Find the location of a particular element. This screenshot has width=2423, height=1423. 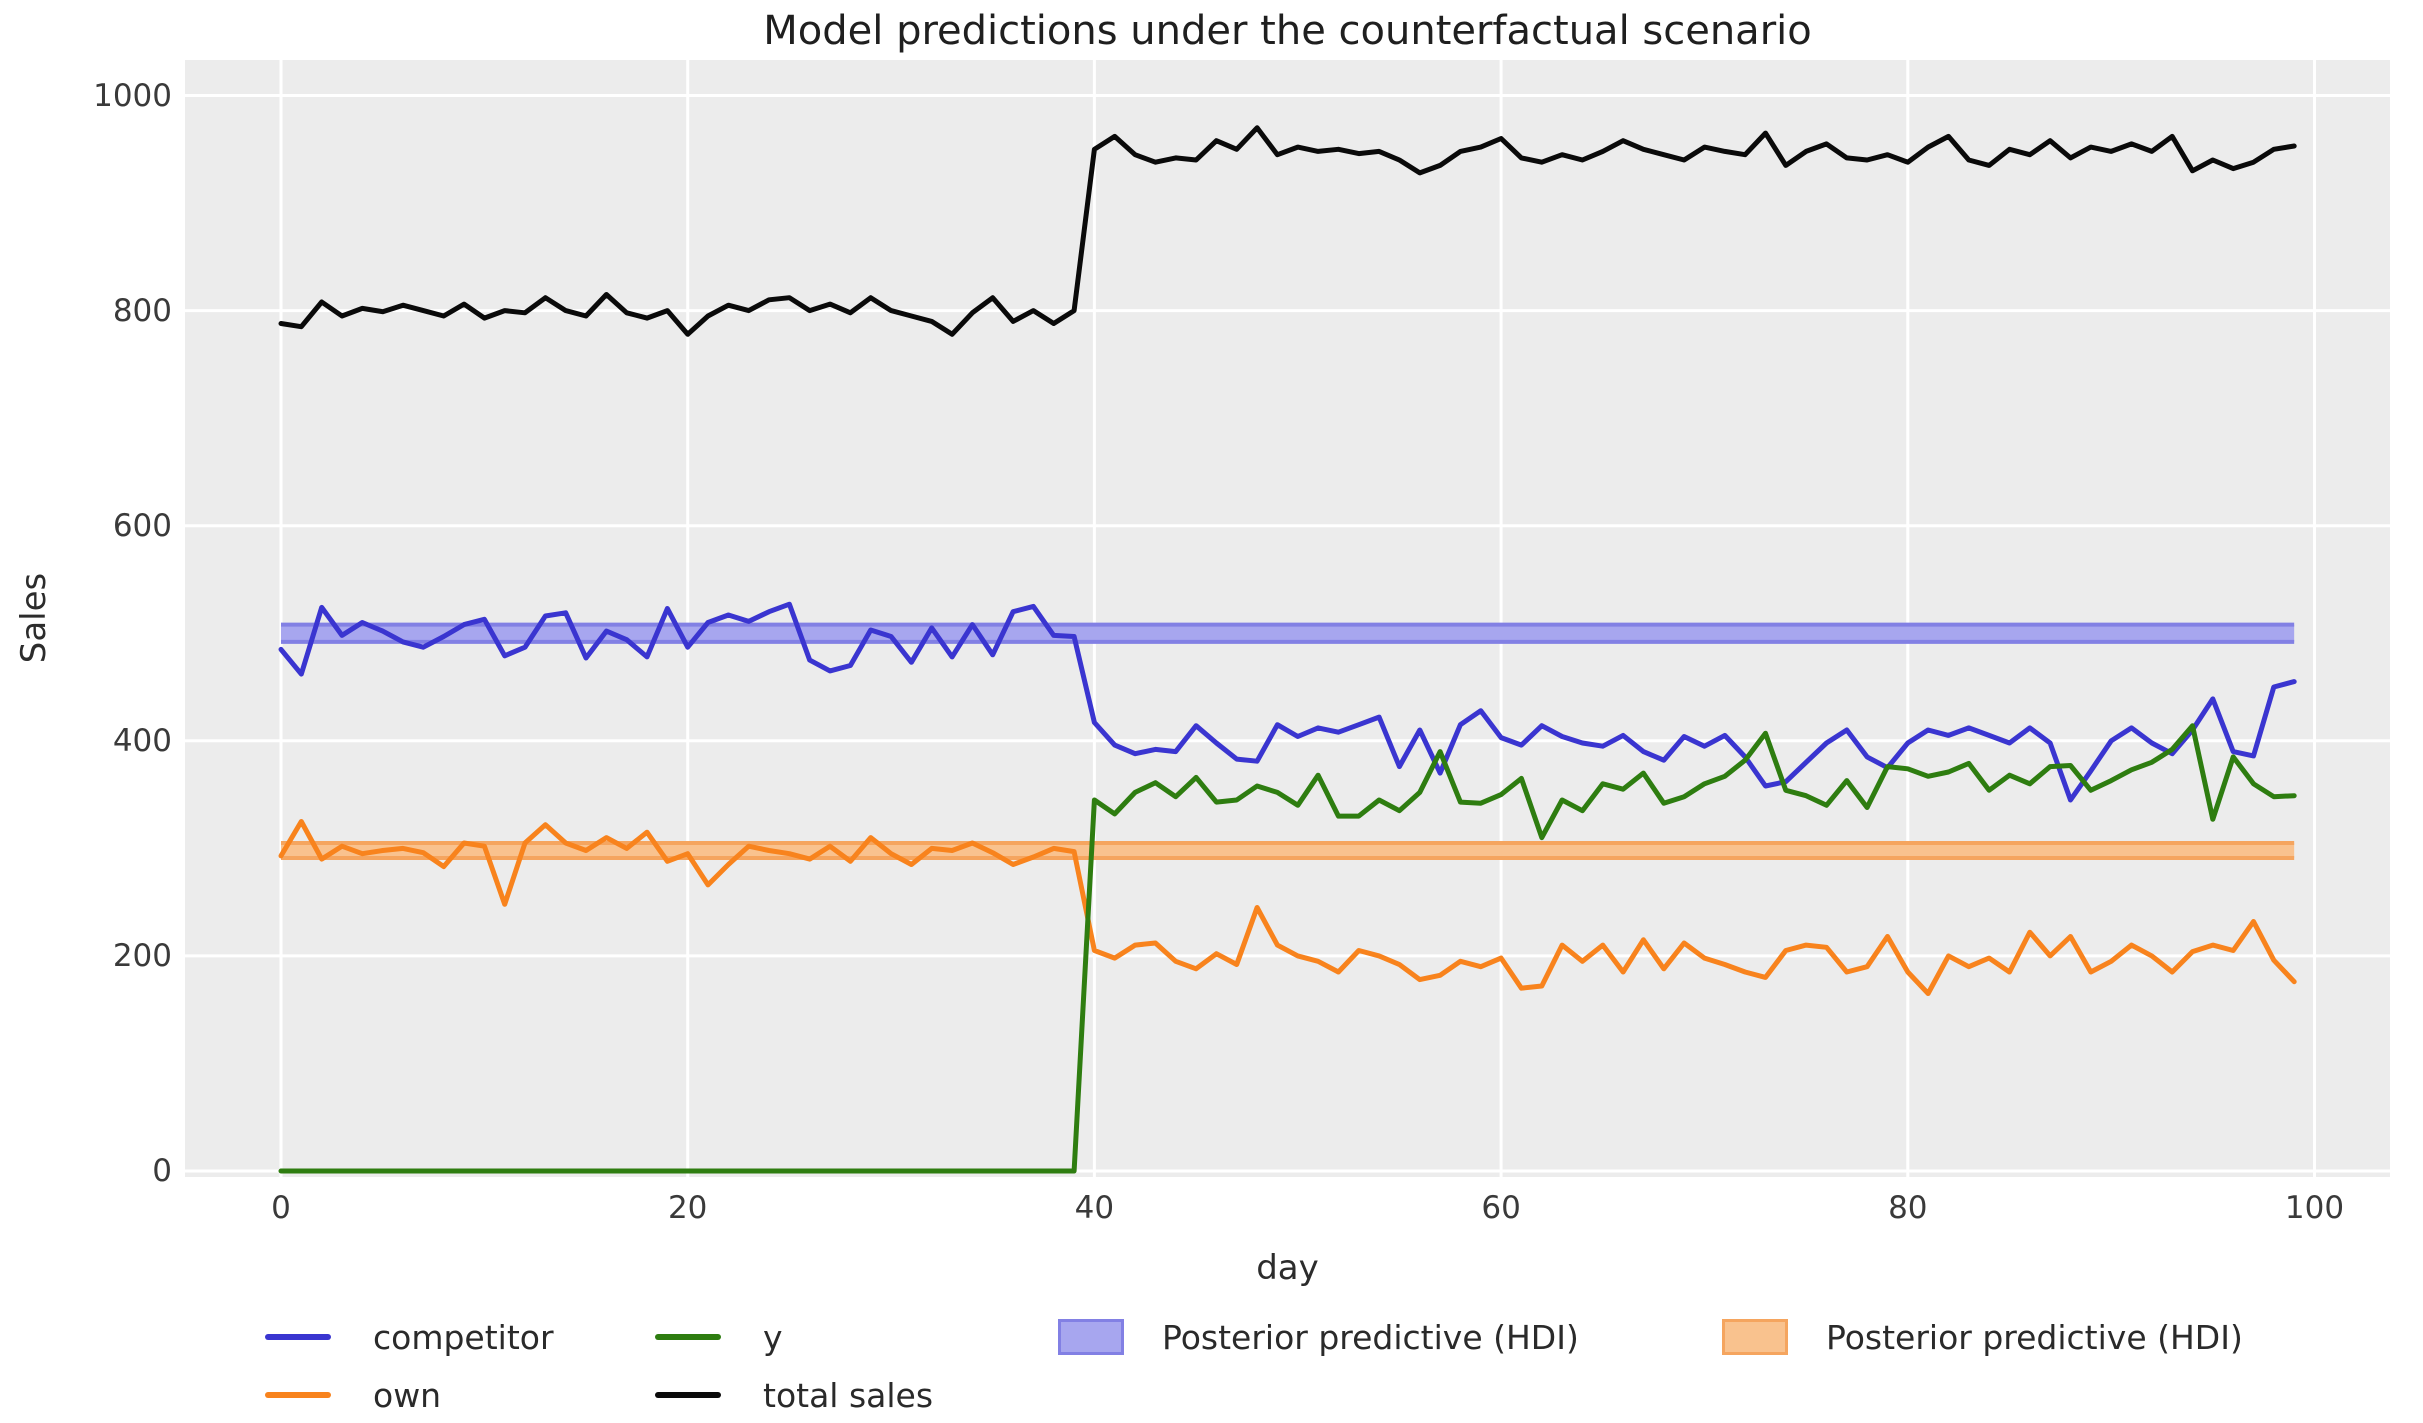

legend-item-hdi-own: Posterior predictive (HDI) is located at coordinates (1982, 1337).